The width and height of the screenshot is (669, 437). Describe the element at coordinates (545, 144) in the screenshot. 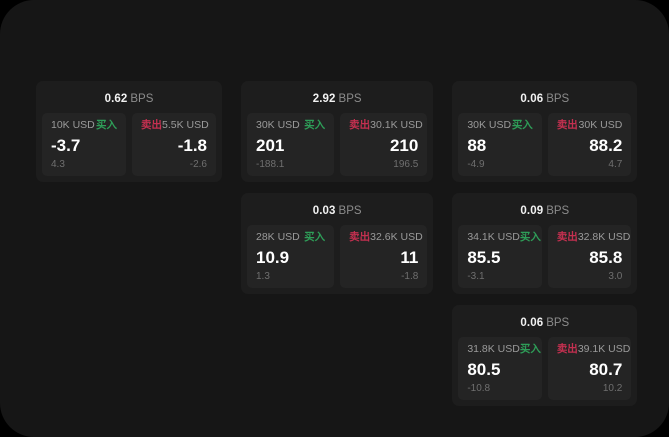

I see `spread-card-body: 30K USD 买入 88 -4.9 卖出 30K USD 88.2 4.7` at that location.